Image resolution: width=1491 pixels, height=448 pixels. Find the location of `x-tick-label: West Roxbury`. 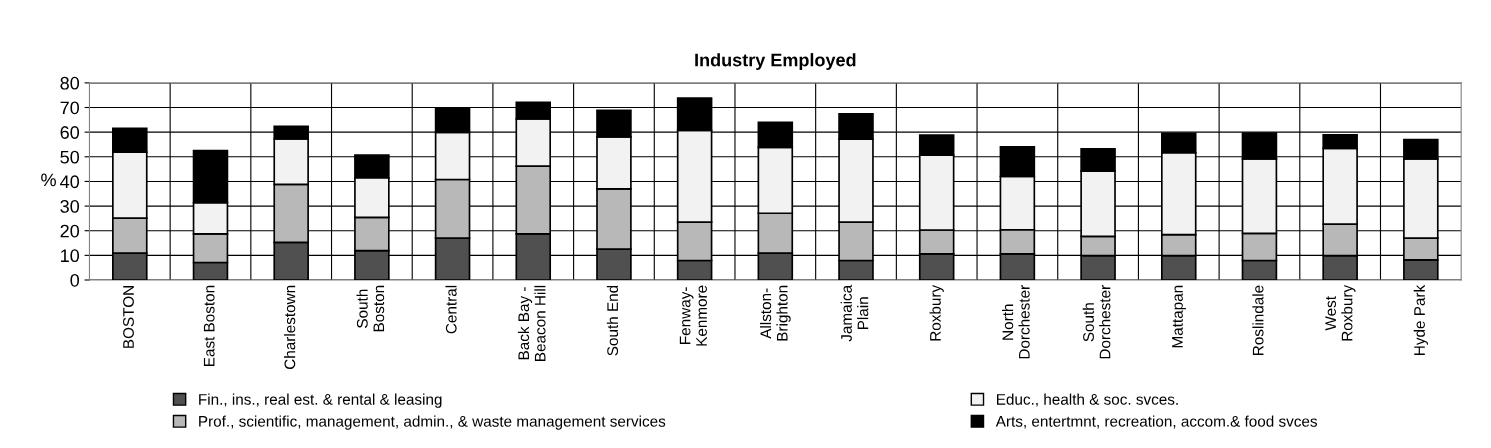

x-tick-label: West Roxbury is located at coordinates (1340, 312).